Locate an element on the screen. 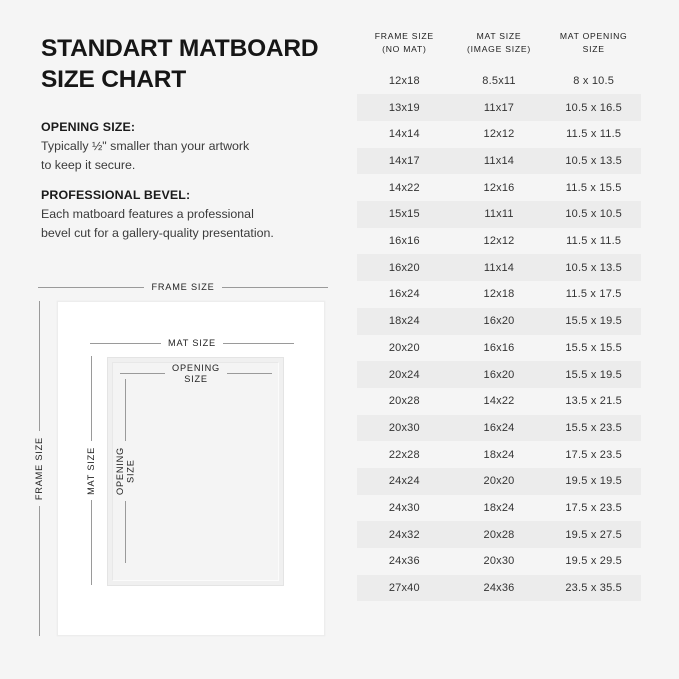 This screenshot has height=679, width=679. table-cell-frame-size: 20x30 is located at coordinates (404, 427).